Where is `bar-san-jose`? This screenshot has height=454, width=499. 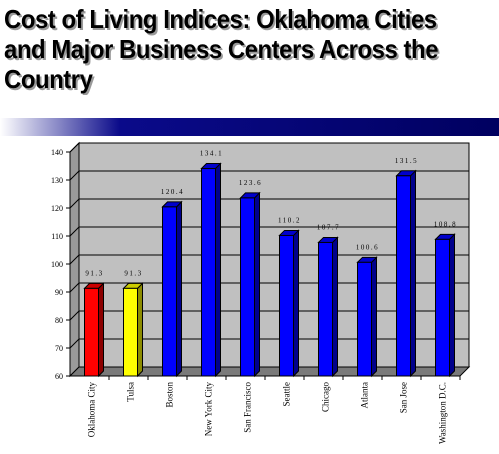 bar-san-jose is located at coordinates (406, 273).